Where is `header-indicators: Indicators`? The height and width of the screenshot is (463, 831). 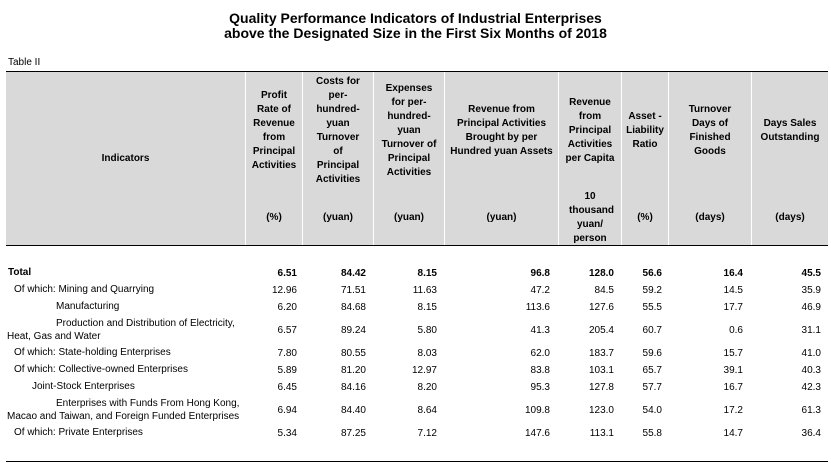 header-indicators: Indicators is located at coordinates (125, 158).